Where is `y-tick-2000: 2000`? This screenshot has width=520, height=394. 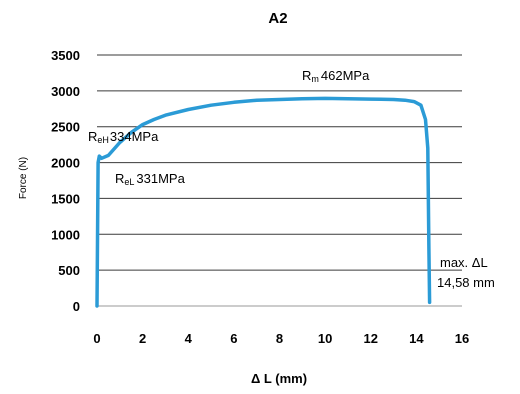
y-tick-2000: 2000 is located at coordinates (65, 163).